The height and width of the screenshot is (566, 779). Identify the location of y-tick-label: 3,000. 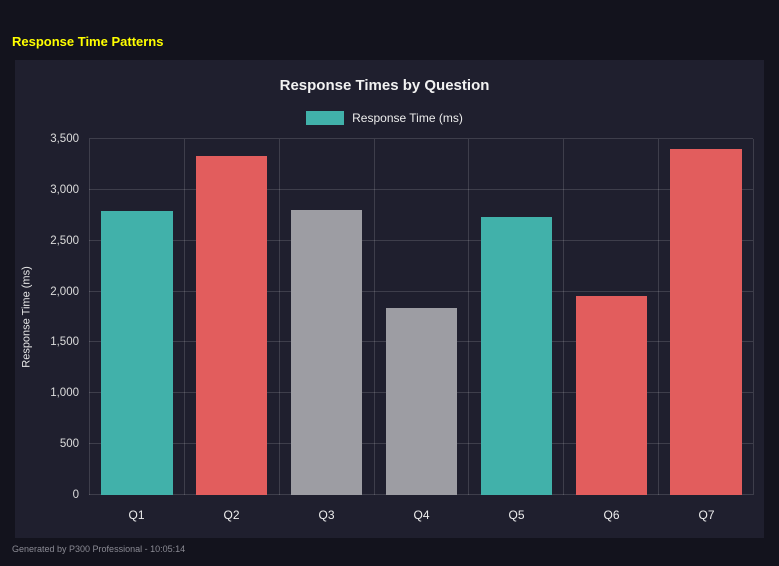
(64, 189).